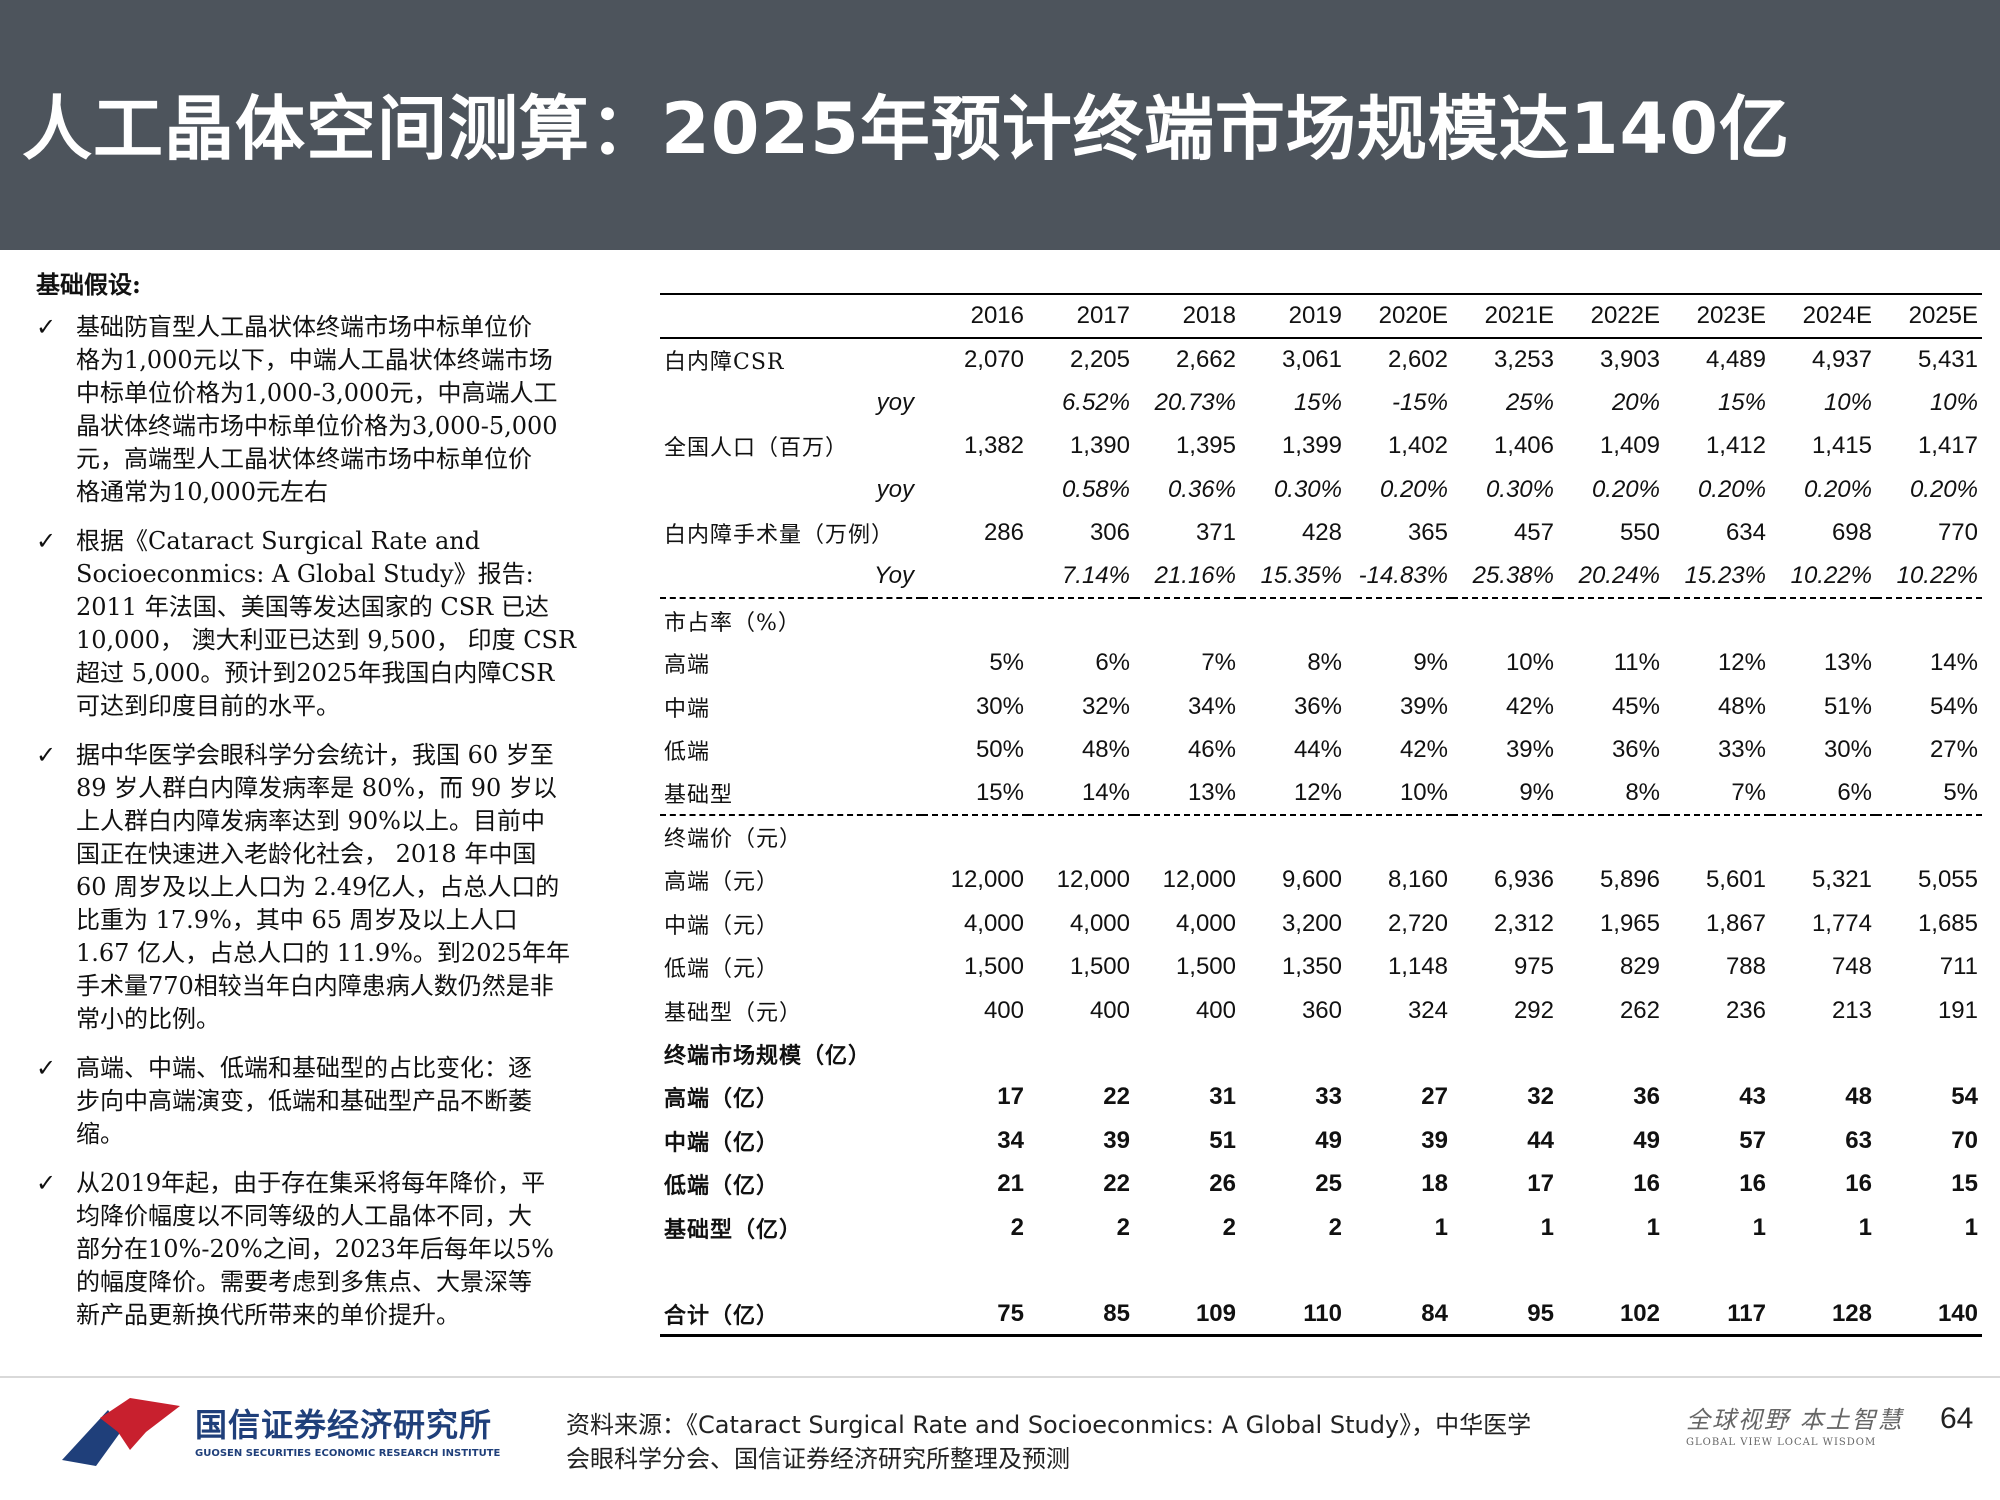 The height and width of the screenshot is (1500, 2000). I want to click on table-cell: 5%, so click(1006, 663).